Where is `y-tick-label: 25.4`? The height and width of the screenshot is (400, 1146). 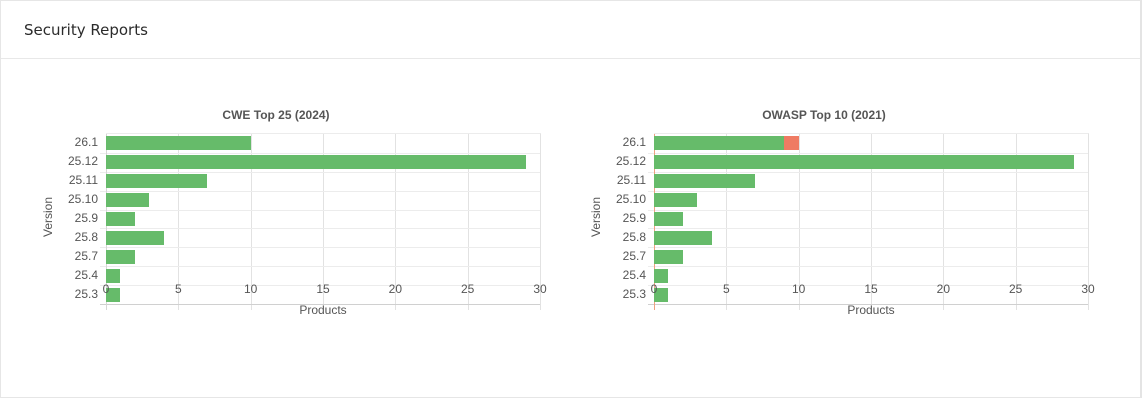 y-tick-label: 25.4 is located at coordinates (86, 274).